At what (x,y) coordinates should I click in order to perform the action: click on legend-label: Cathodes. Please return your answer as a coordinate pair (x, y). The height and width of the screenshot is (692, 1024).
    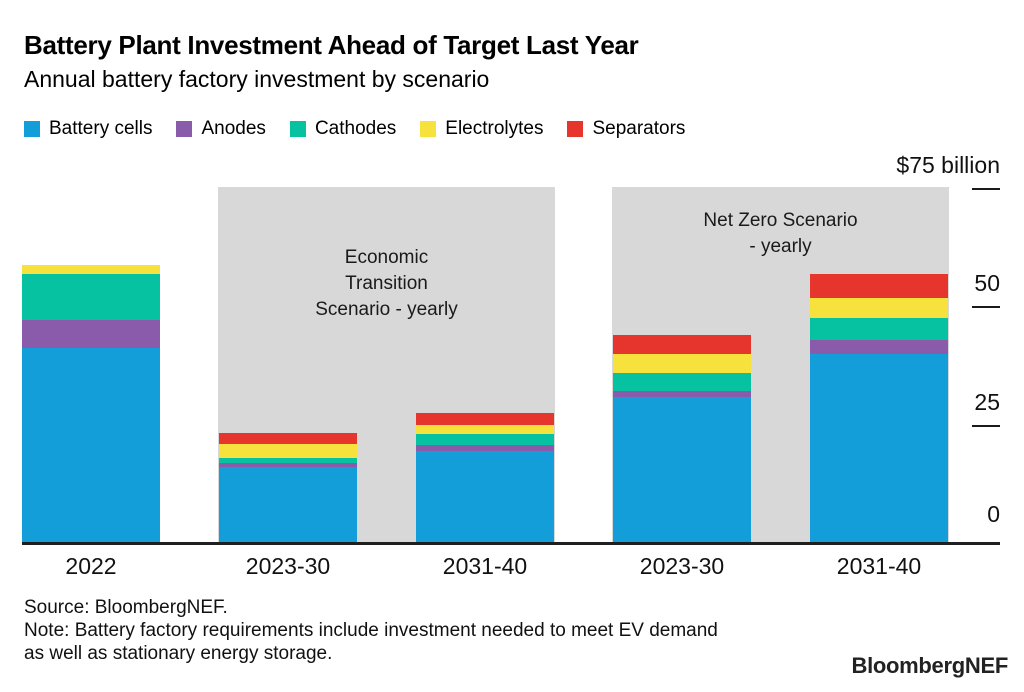
    Looking at the image, I should click on (355, 128).